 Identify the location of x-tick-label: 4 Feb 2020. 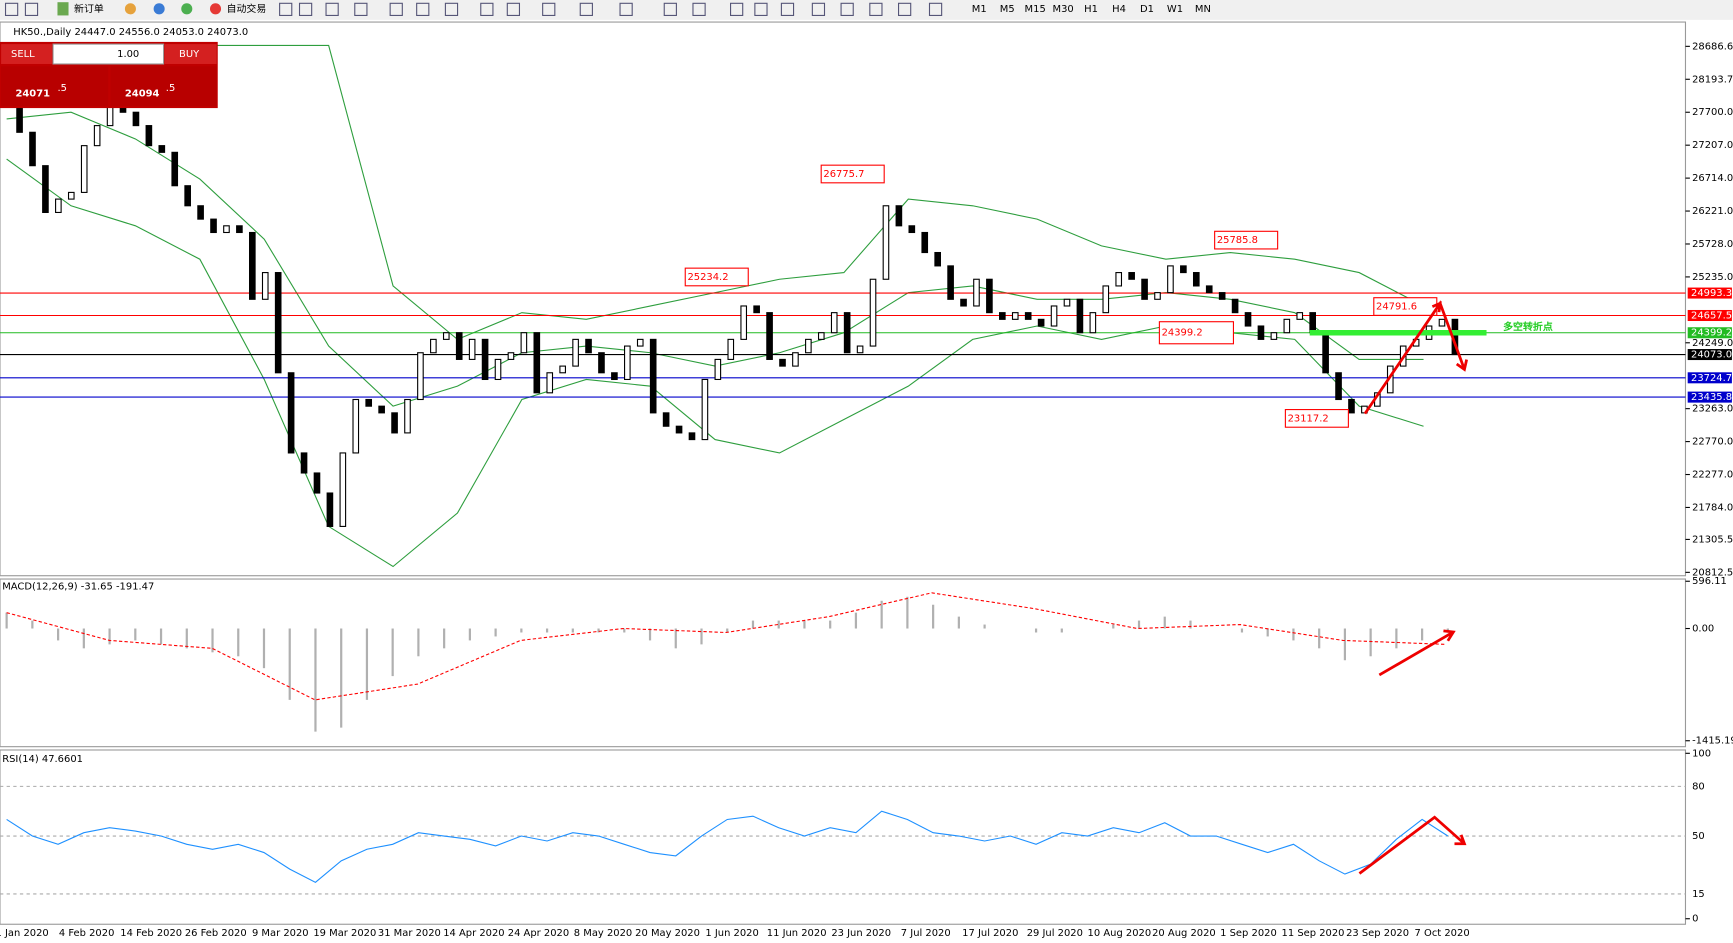
(86, 933).